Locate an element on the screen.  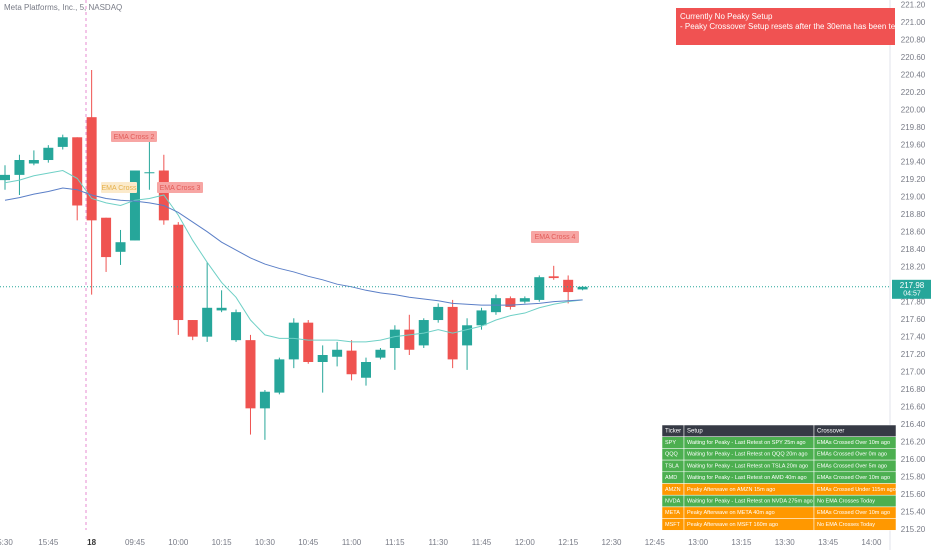
cell-text: META is located at coordinates (672, 513).